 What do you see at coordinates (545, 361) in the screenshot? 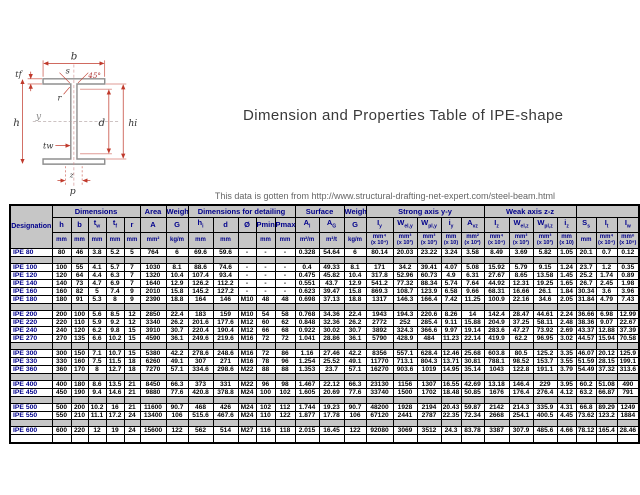
I see `table-cell: 153.7` at bounding box center [545, 361].